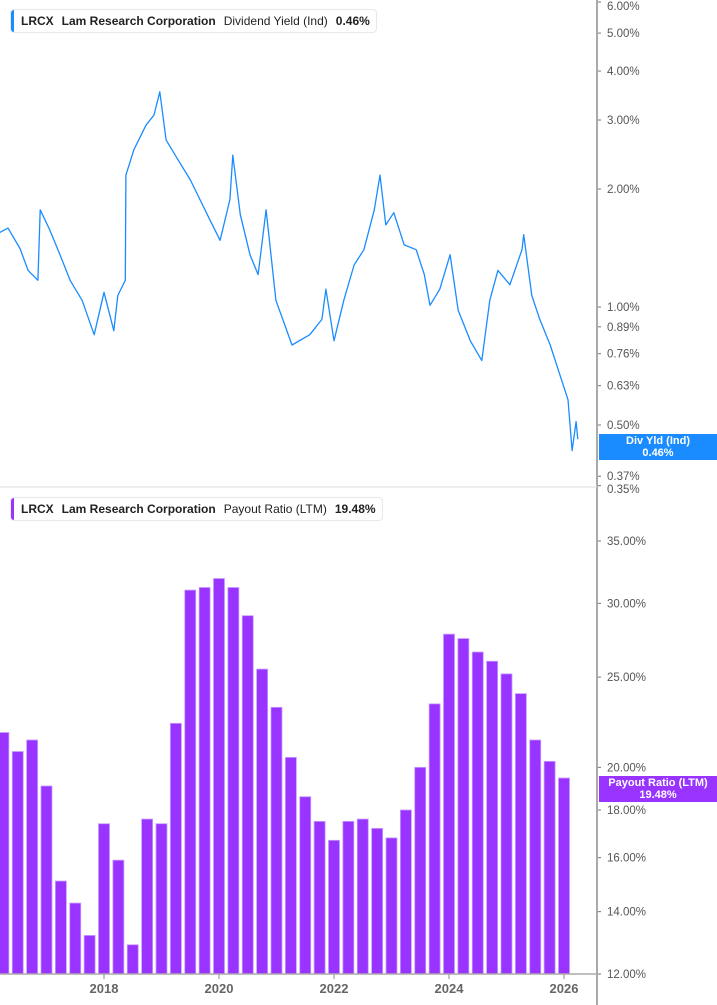 Image resolution: width=717 pixels, height=1005 pixels. What do you see at coordinates (275, 509) in the screenshot?
I see `legend-metric: Payout Ratio (LTM)` at bounding box center [275, 509].